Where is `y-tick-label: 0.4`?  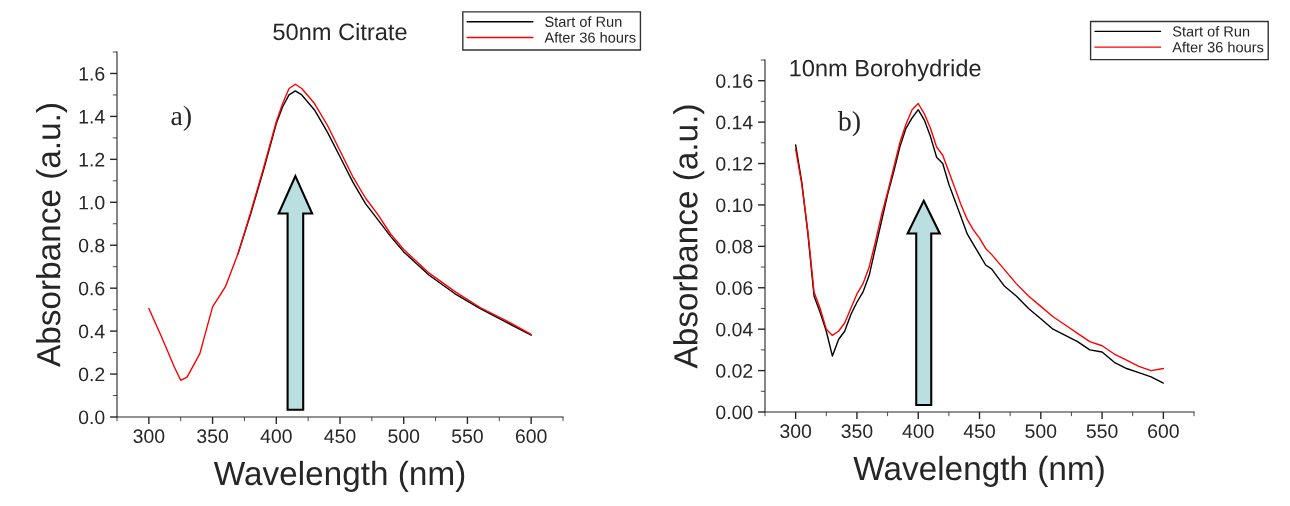 y-tick-label: 0.4 is located at coordinates (91, 331).